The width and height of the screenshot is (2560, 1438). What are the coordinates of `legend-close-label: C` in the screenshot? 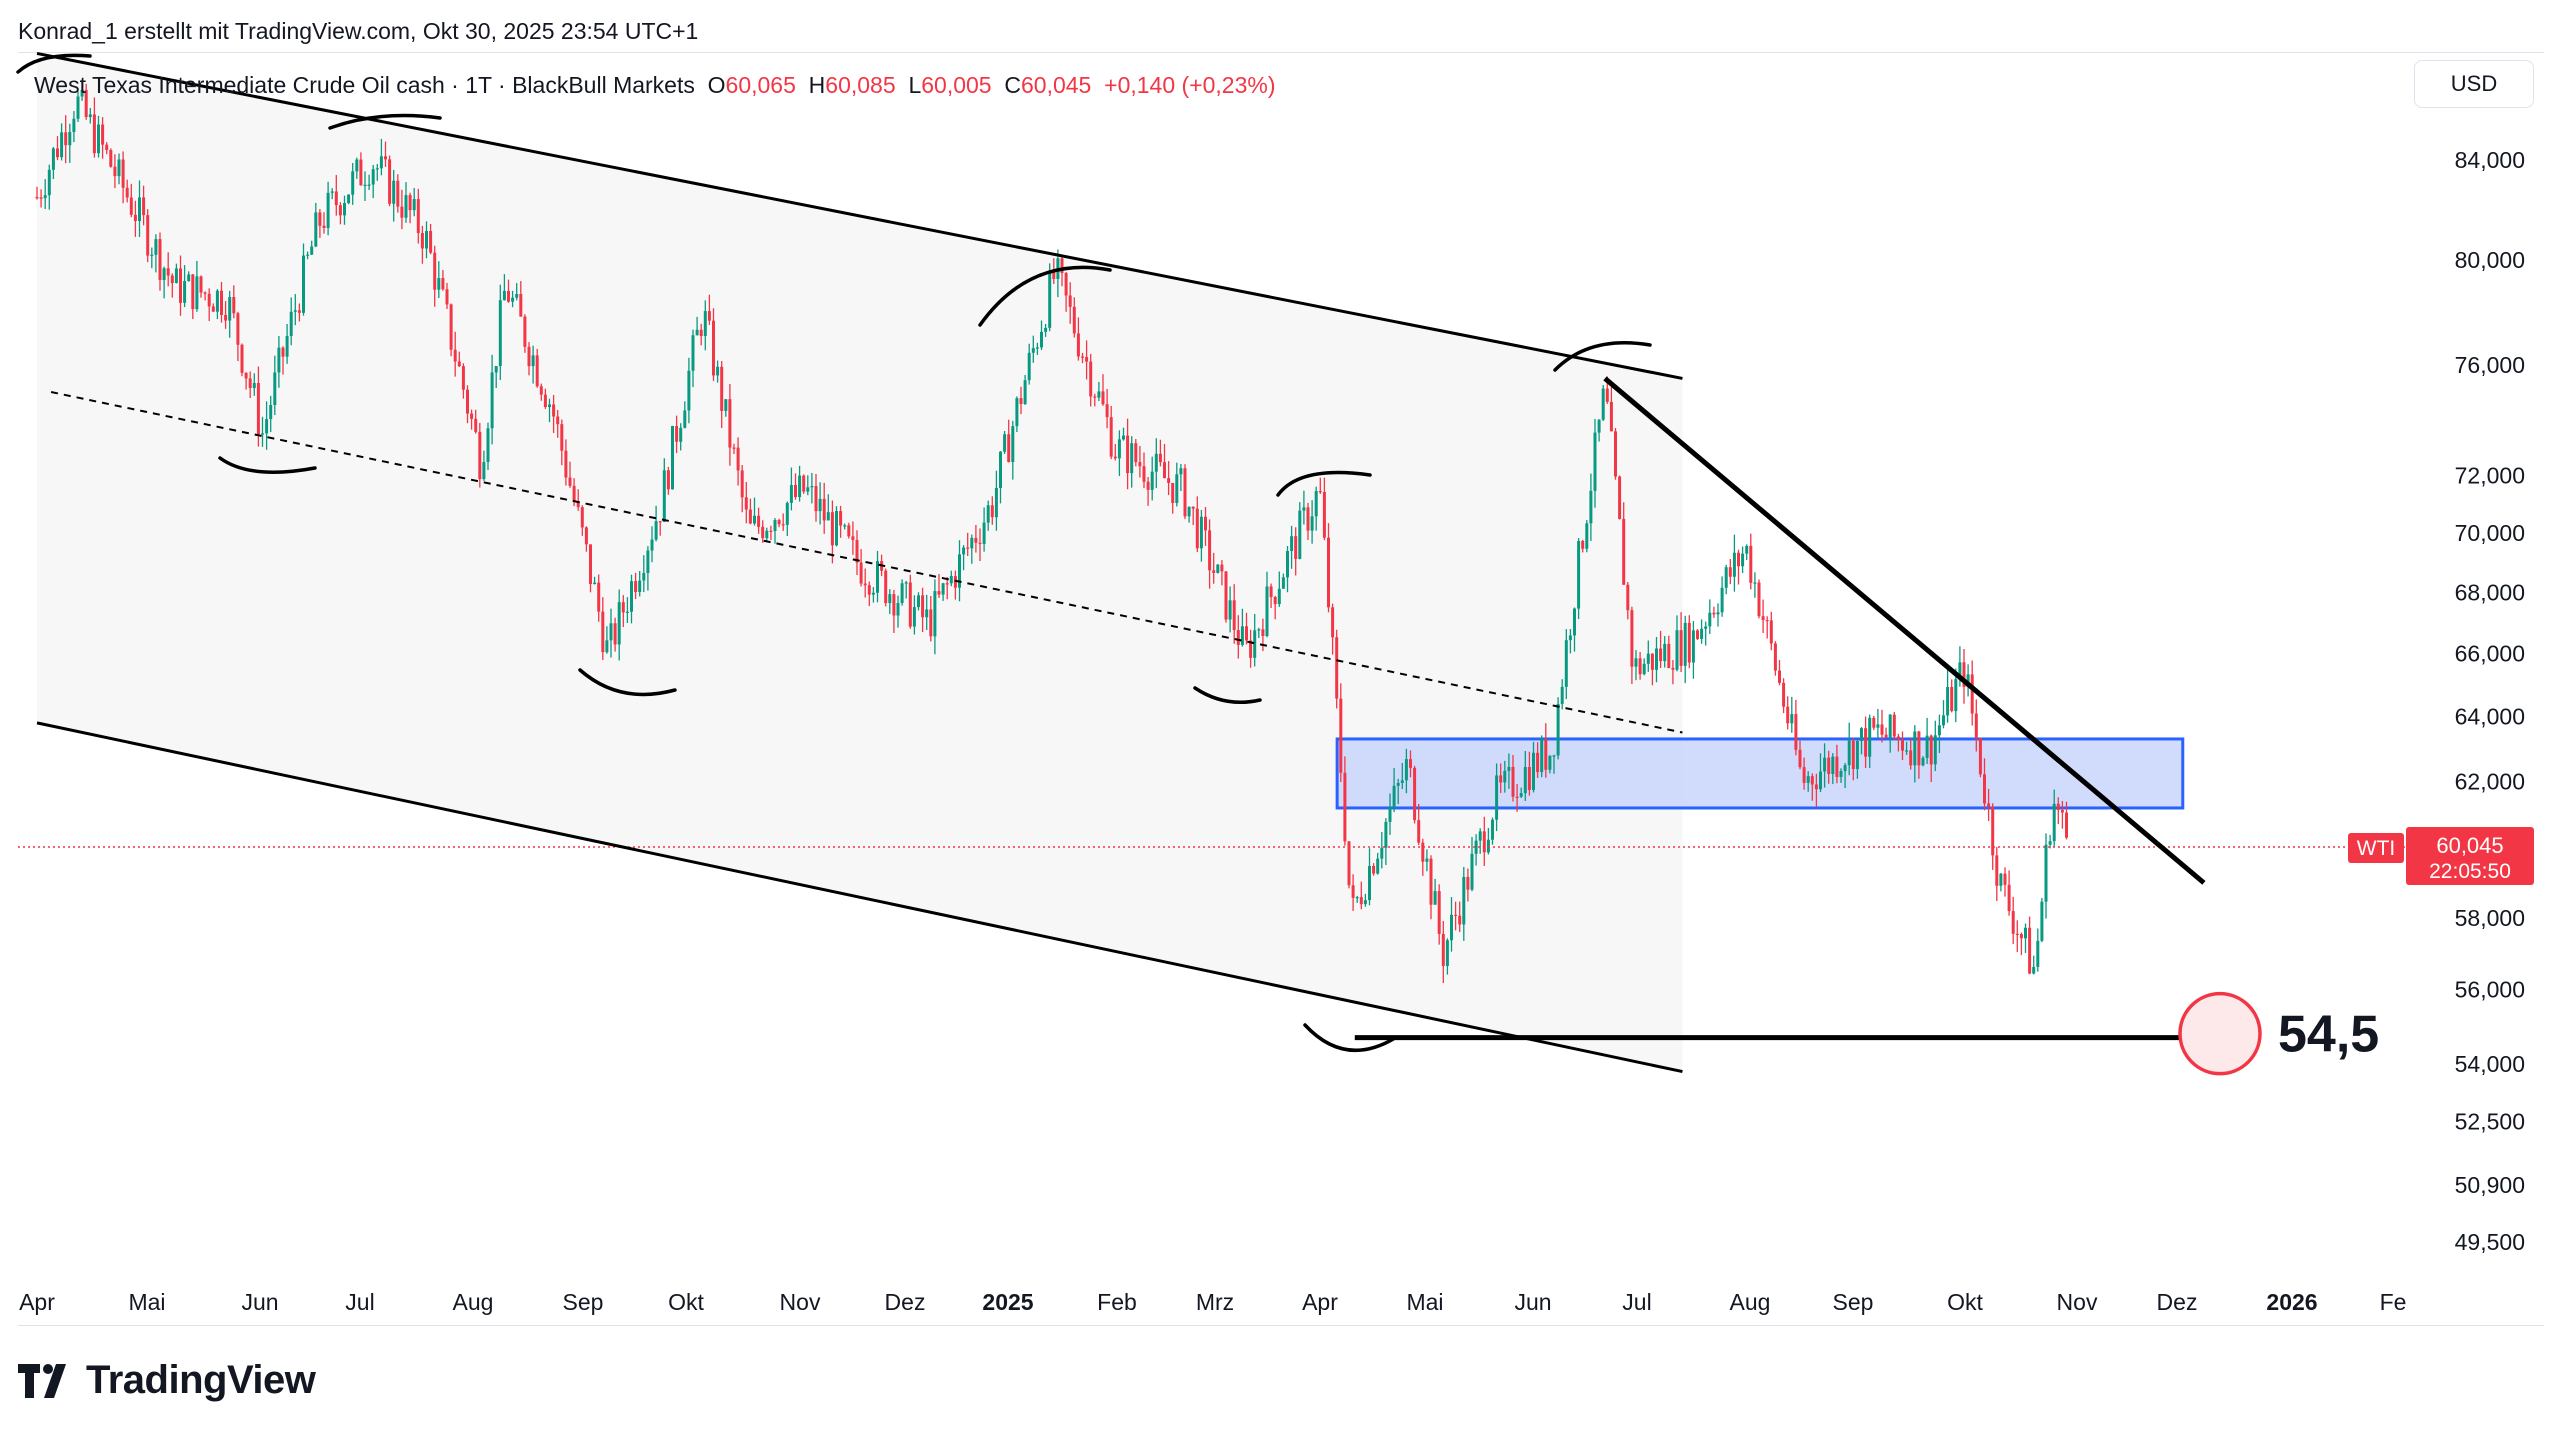 It's located at (1012, 85).